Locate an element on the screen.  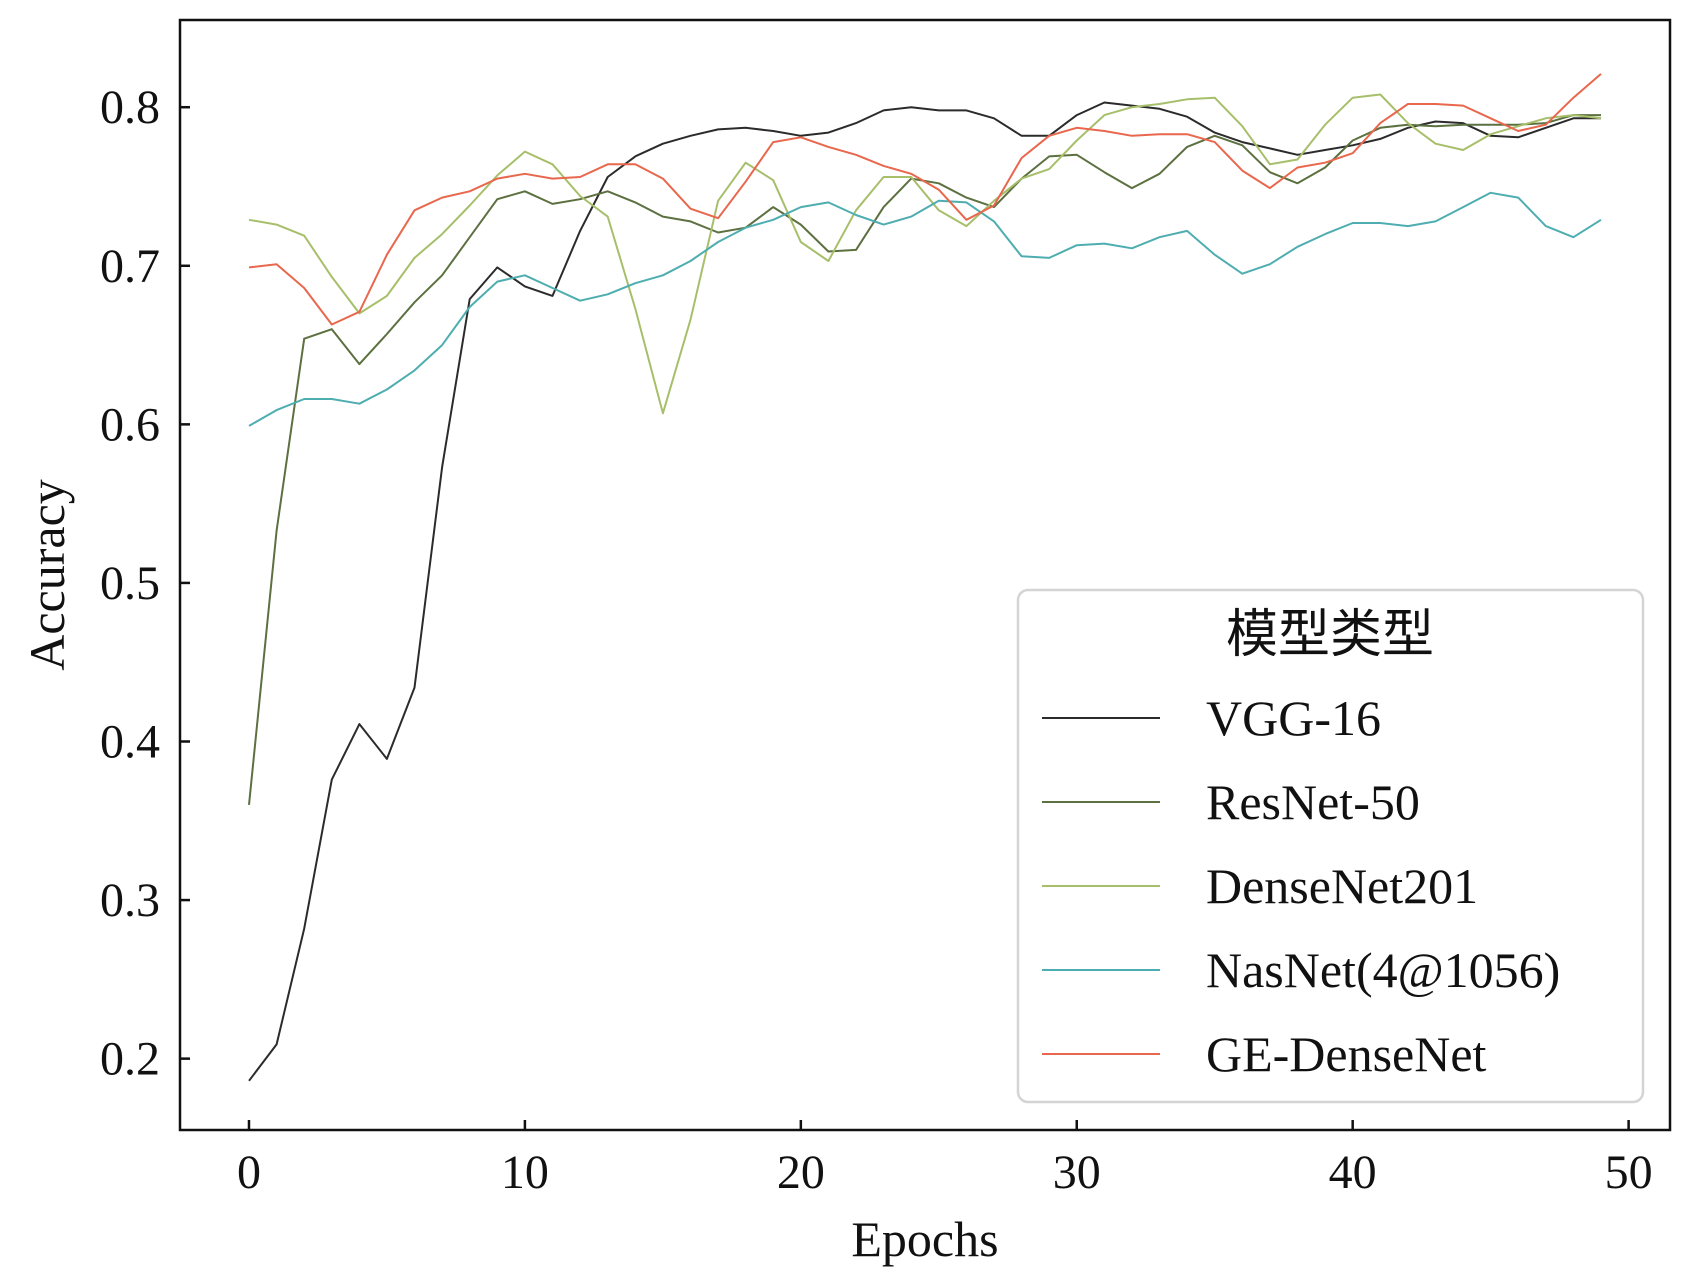
legend-box is located at coordinates (1330, 846).